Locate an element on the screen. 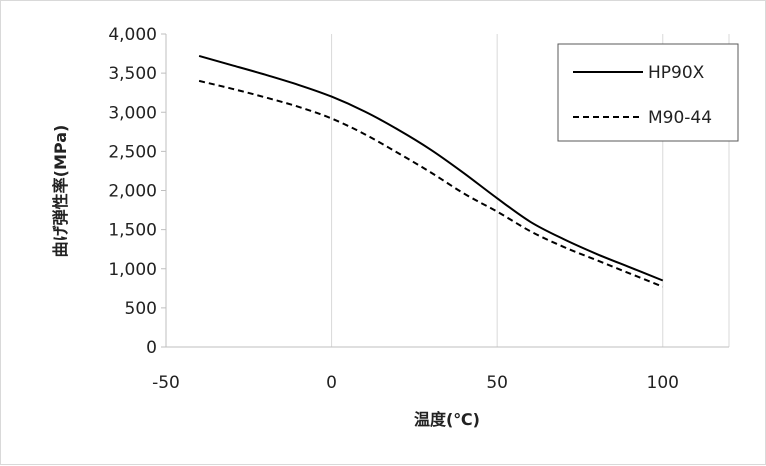 Image resolution: width=766 pixels, height=466 pixels. y-tick-label: 1,000 is located at coordinates (132, 270).